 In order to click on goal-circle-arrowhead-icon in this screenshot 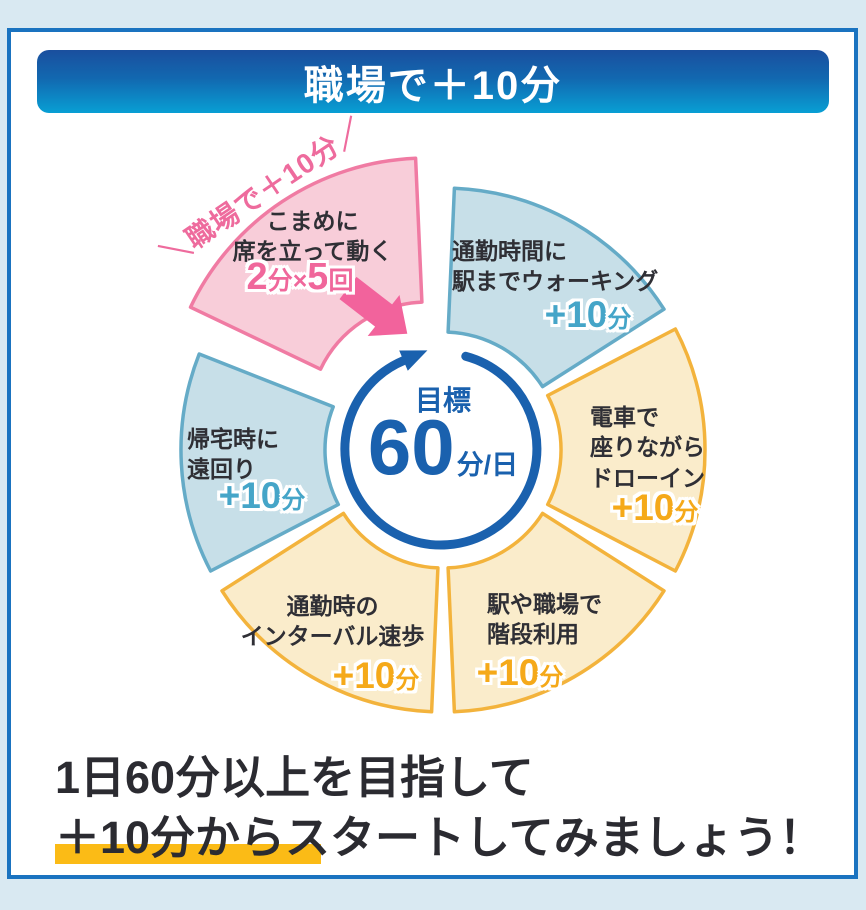, I will do `click(413, 360)`.